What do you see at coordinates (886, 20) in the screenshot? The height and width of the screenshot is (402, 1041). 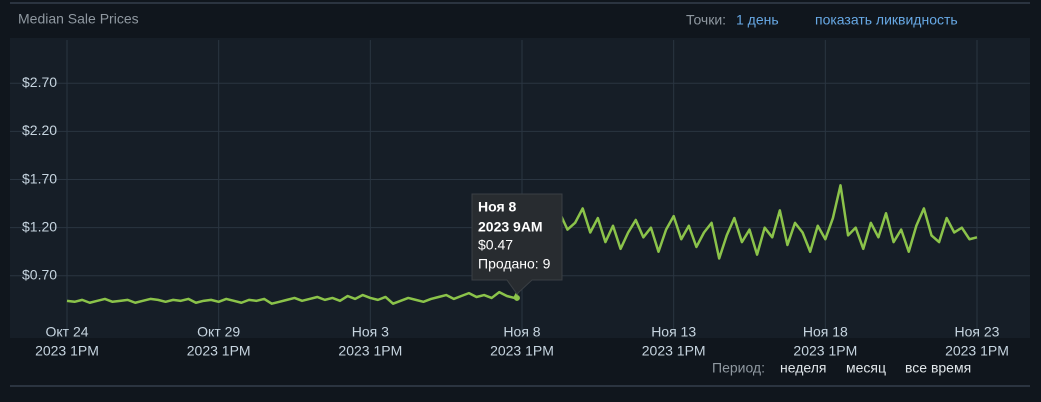 I see `liquidity-link: показать ликвидность` at bounding box center [886, 20].